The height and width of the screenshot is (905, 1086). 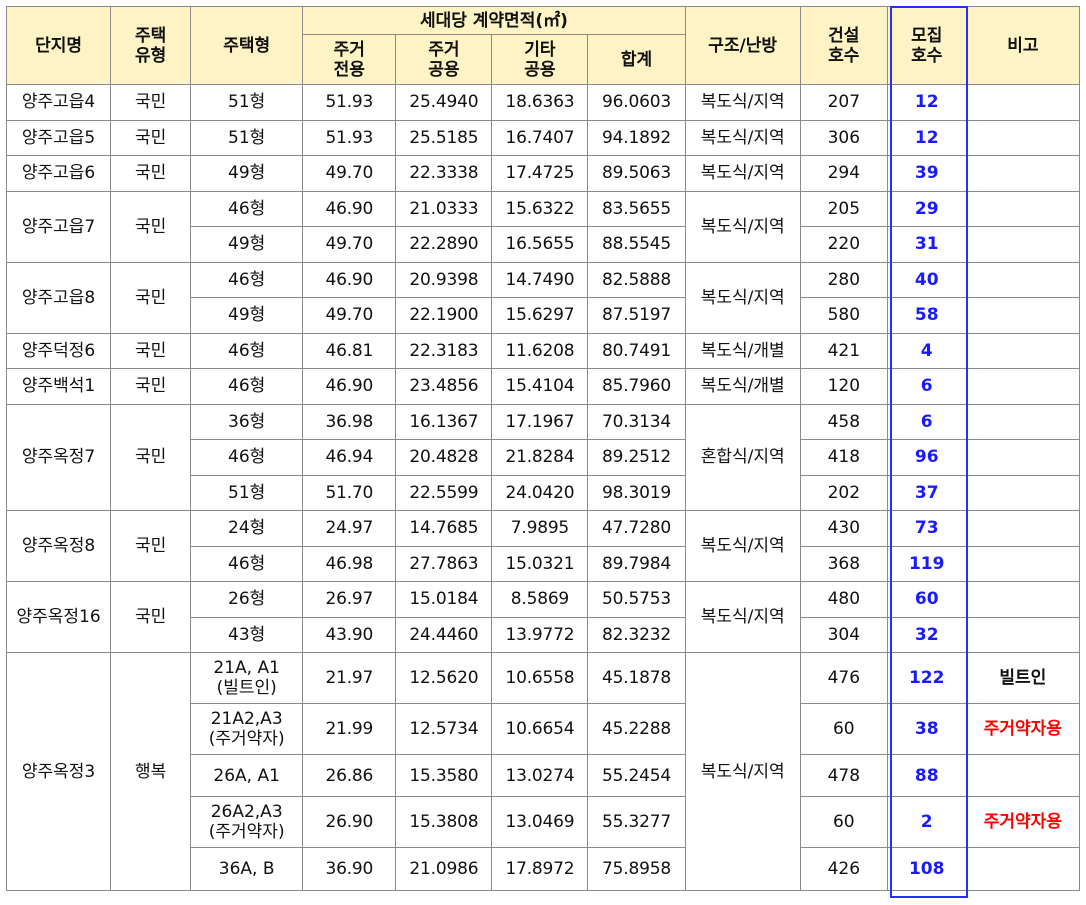 What do you see at coordinates (843, 563) in the screenshot?
I see `built-units: 368` at bounding box center [843, 563].